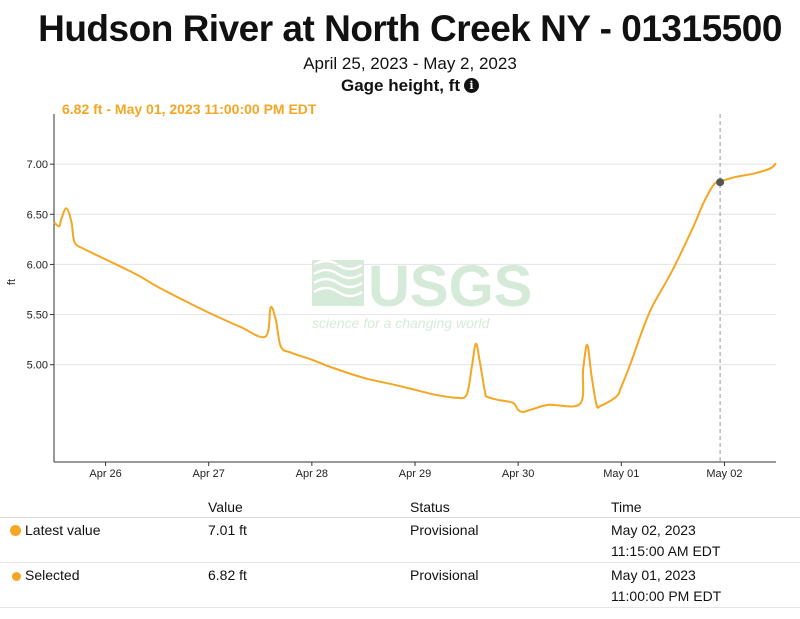 This screenshot has width=800, height=619. I want to click on latest-value-dot-icon, so click(15, 530).